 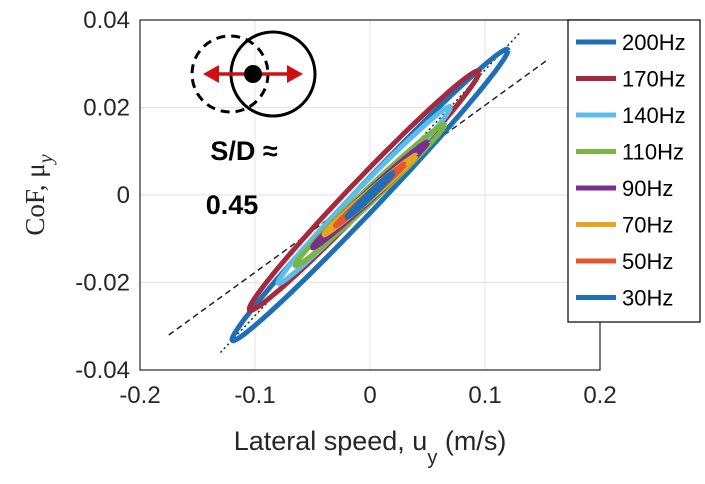 I want to click on x-axis-label: Lateral speed, uy (m/s), so click(x=370, y=447).